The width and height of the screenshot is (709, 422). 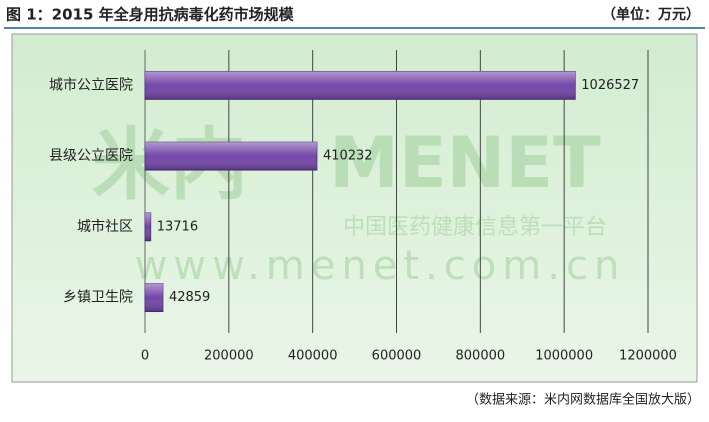 What do you see at coordinates (610, 85) in the screenshot?
I see `data-label: 1026527` at bounding box center [610, 85].